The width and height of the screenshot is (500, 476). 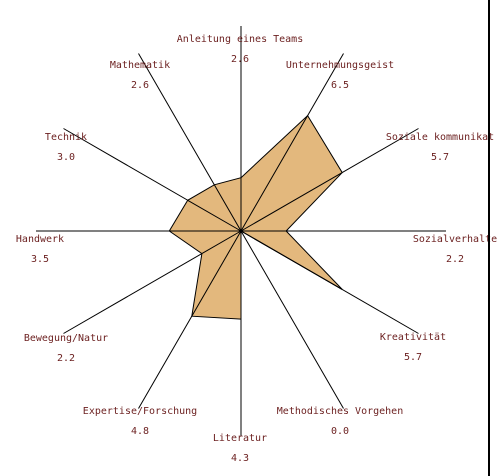 What do you see at coordinates (440, 137) in the screenshot?
I see `axis-label: Soziale kommunikat` at bounding box center [440, 137].